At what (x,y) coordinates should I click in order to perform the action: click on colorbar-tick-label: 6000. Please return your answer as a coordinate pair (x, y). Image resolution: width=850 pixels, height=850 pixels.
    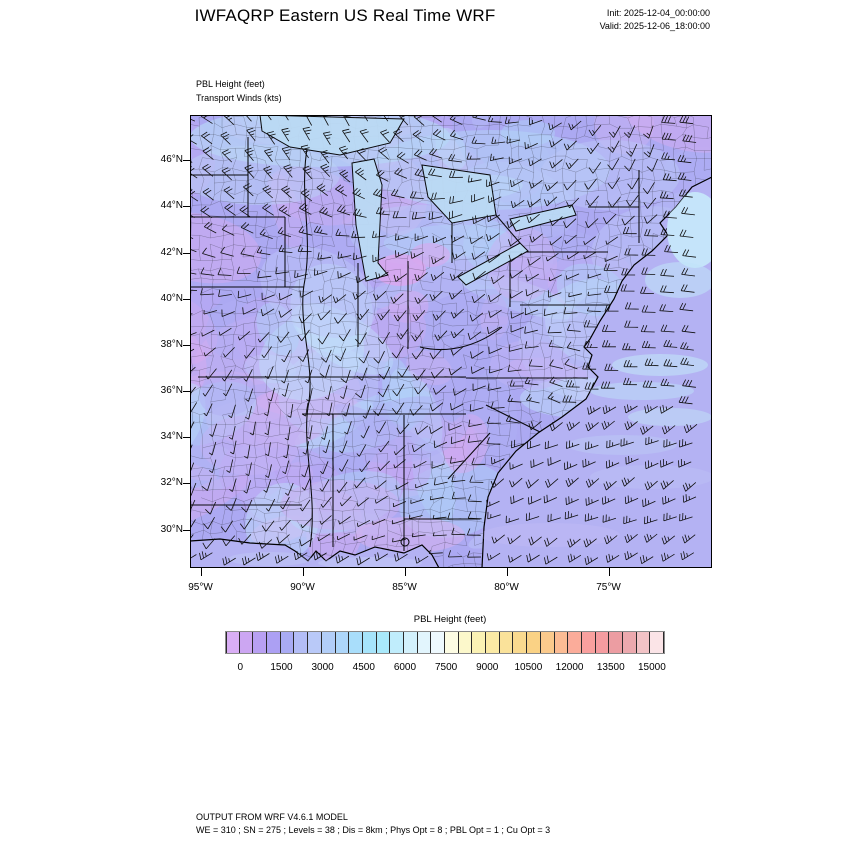
    Looking at the image, I should click on (405, 667).